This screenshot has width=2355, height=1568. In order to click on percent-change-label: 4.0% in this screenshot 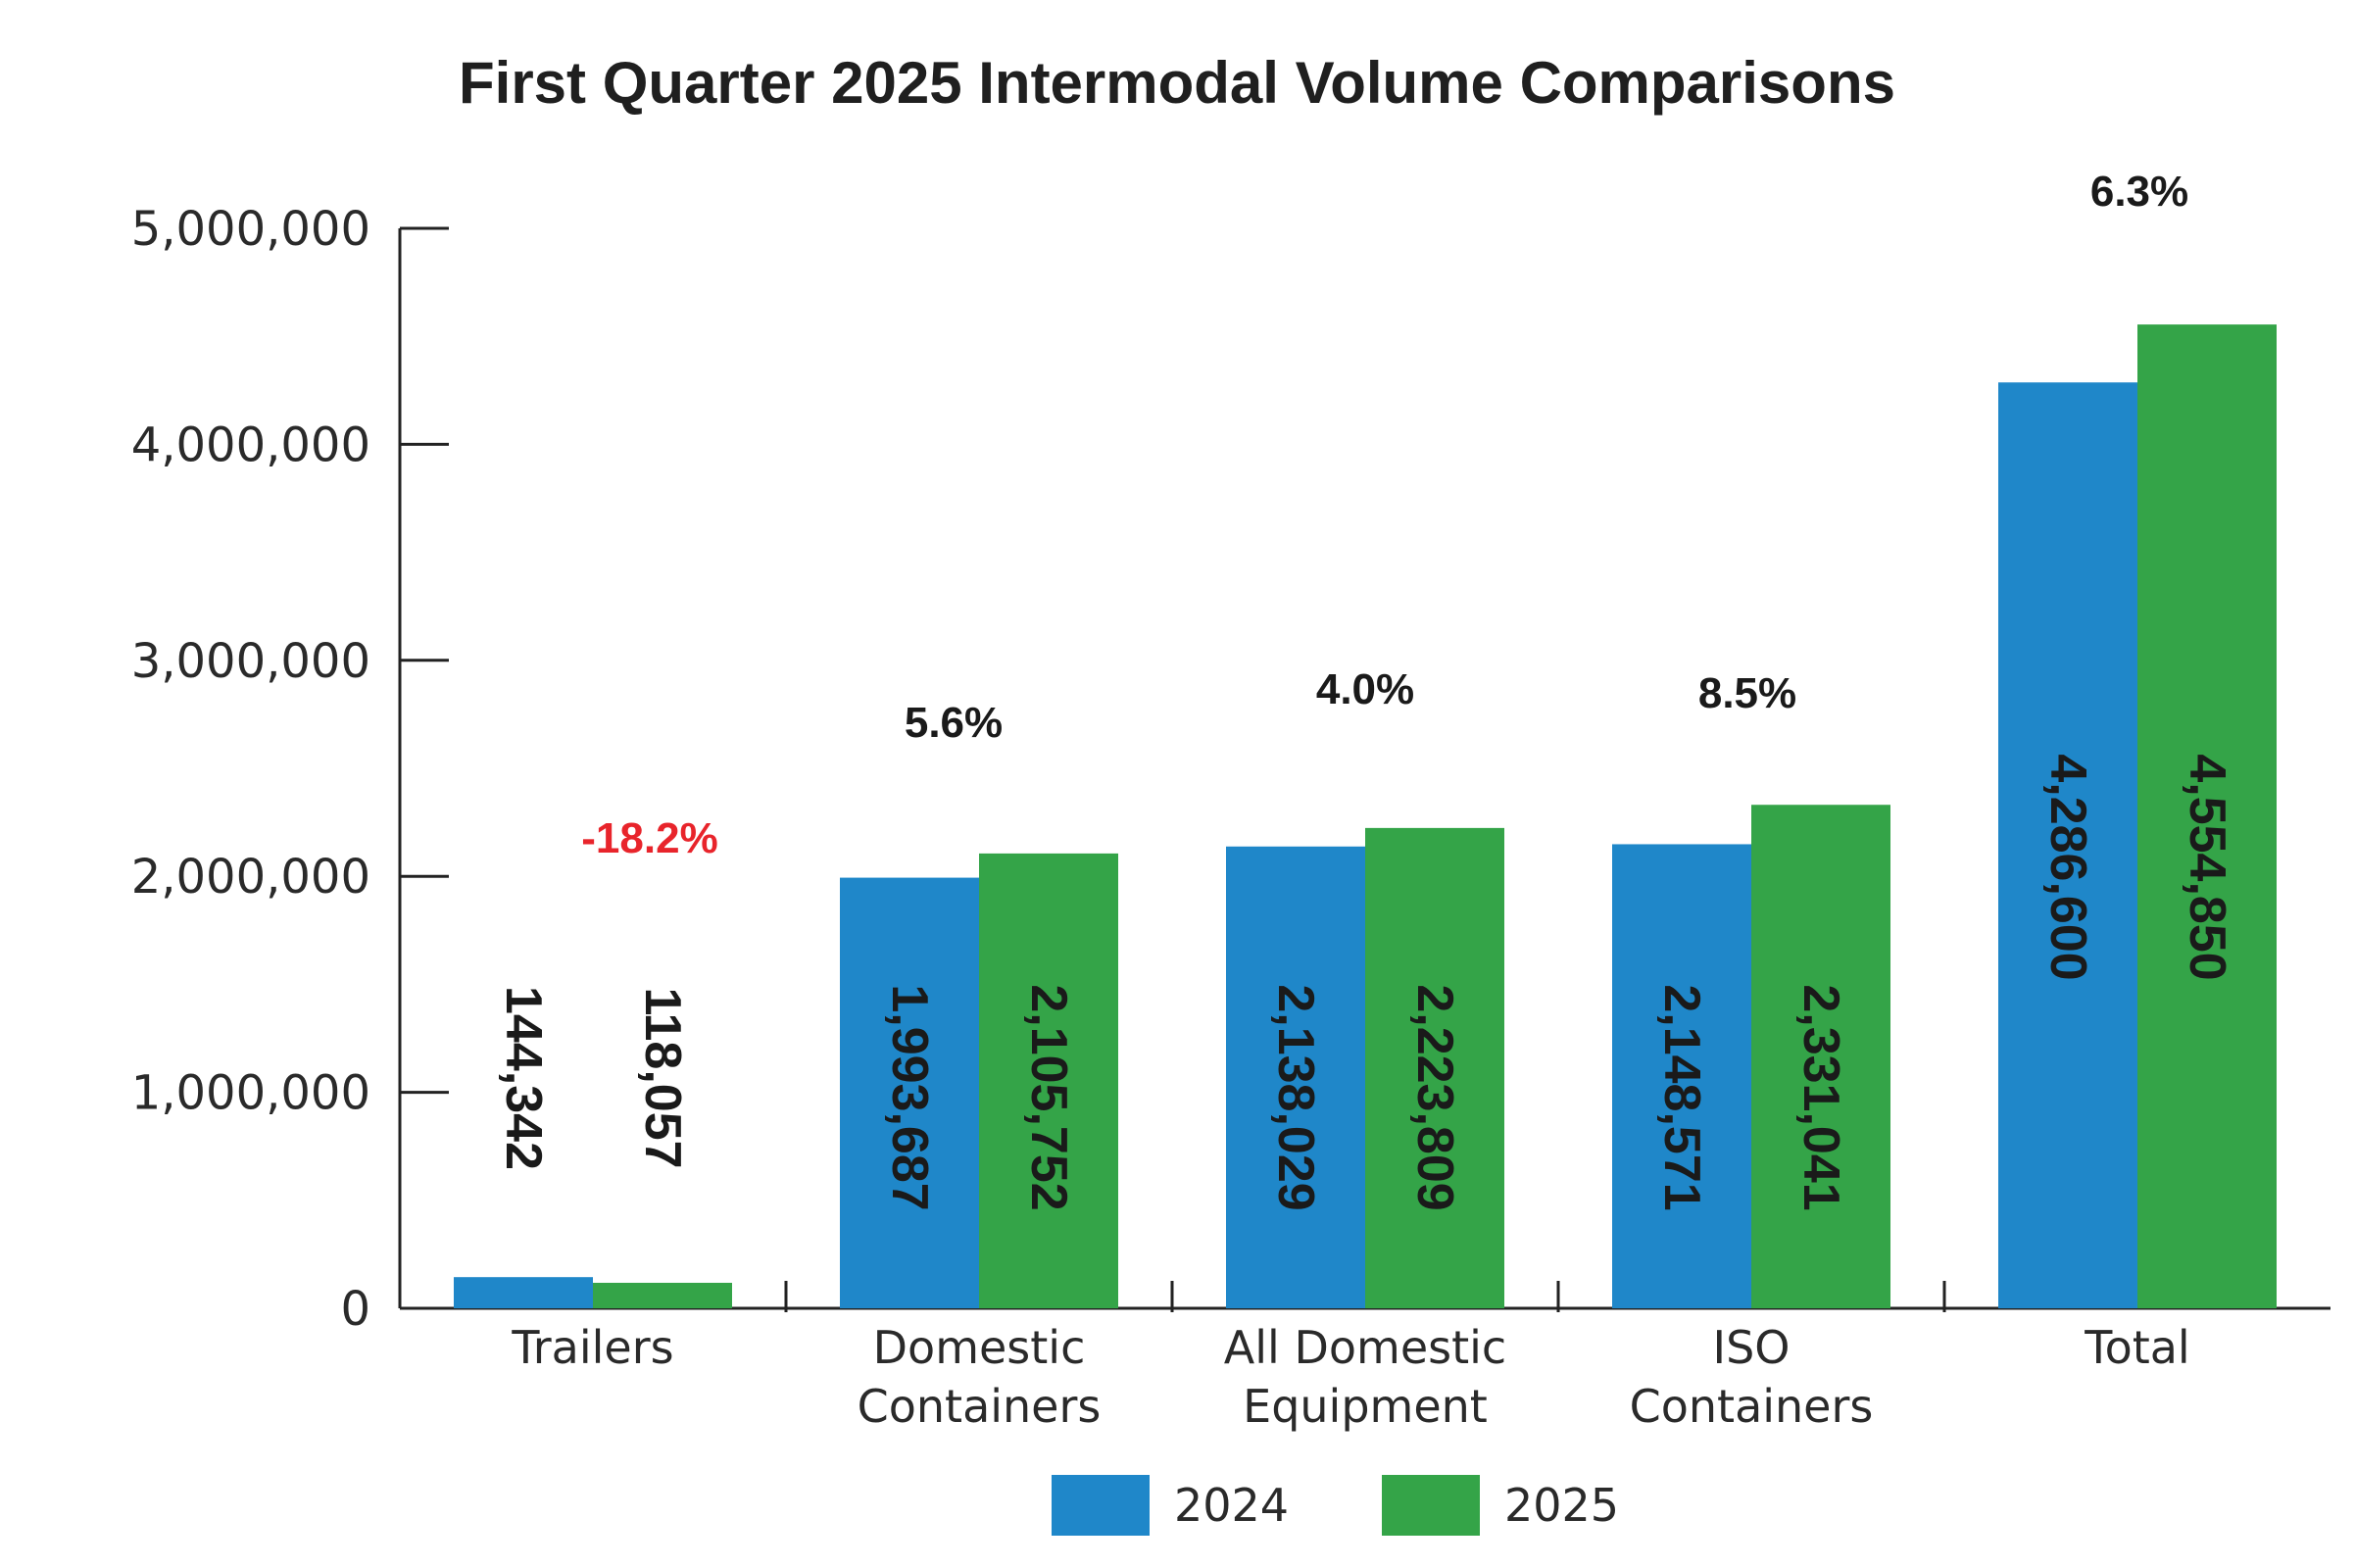, I will do `click(1365, 689)`.